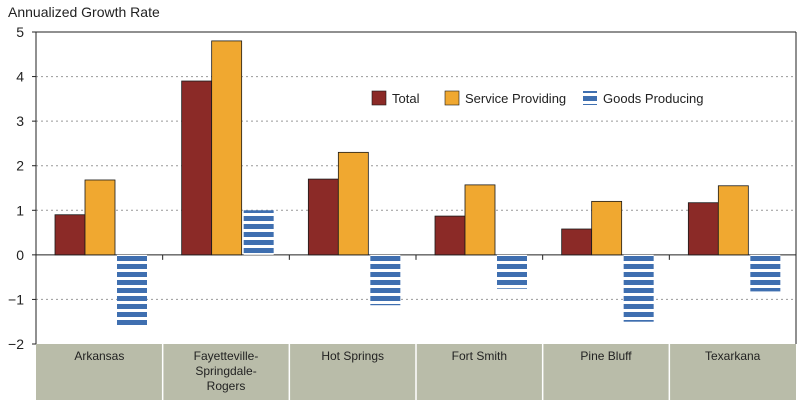 The height and width of the screenshot is (403, 800). Describe the element at coordinates (479, 356) in the screenshot. I see `category-label: Fort Smith` at that location.